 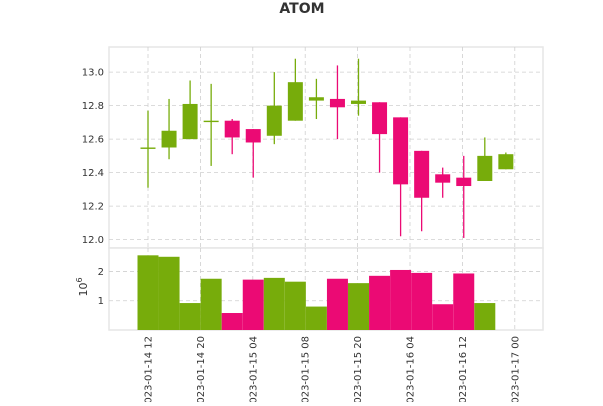 I want to click on chart-title: ATOM, so click(x=301, y=9).